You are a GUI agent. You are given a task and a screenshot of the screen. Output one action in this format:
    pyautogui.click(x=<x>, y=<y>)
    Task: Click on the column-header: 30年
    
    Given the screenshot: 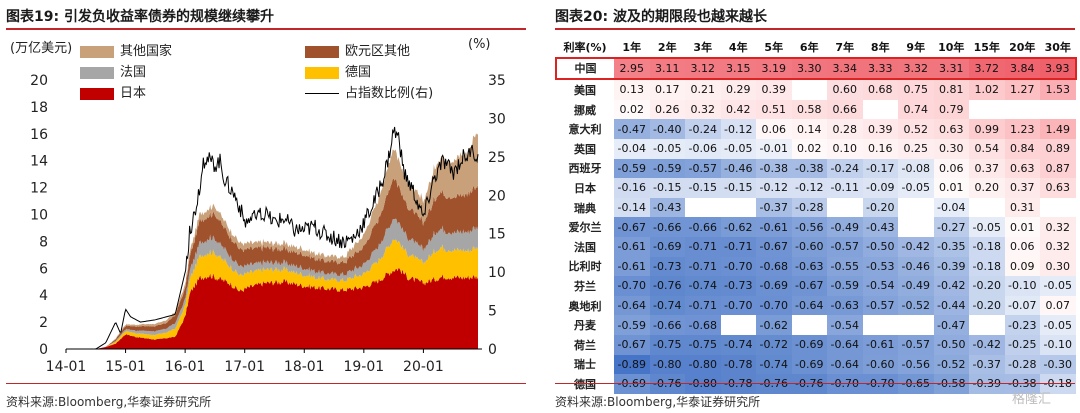 What is the action you would take?
    pyautogui.click(x=1057, y=47)
    